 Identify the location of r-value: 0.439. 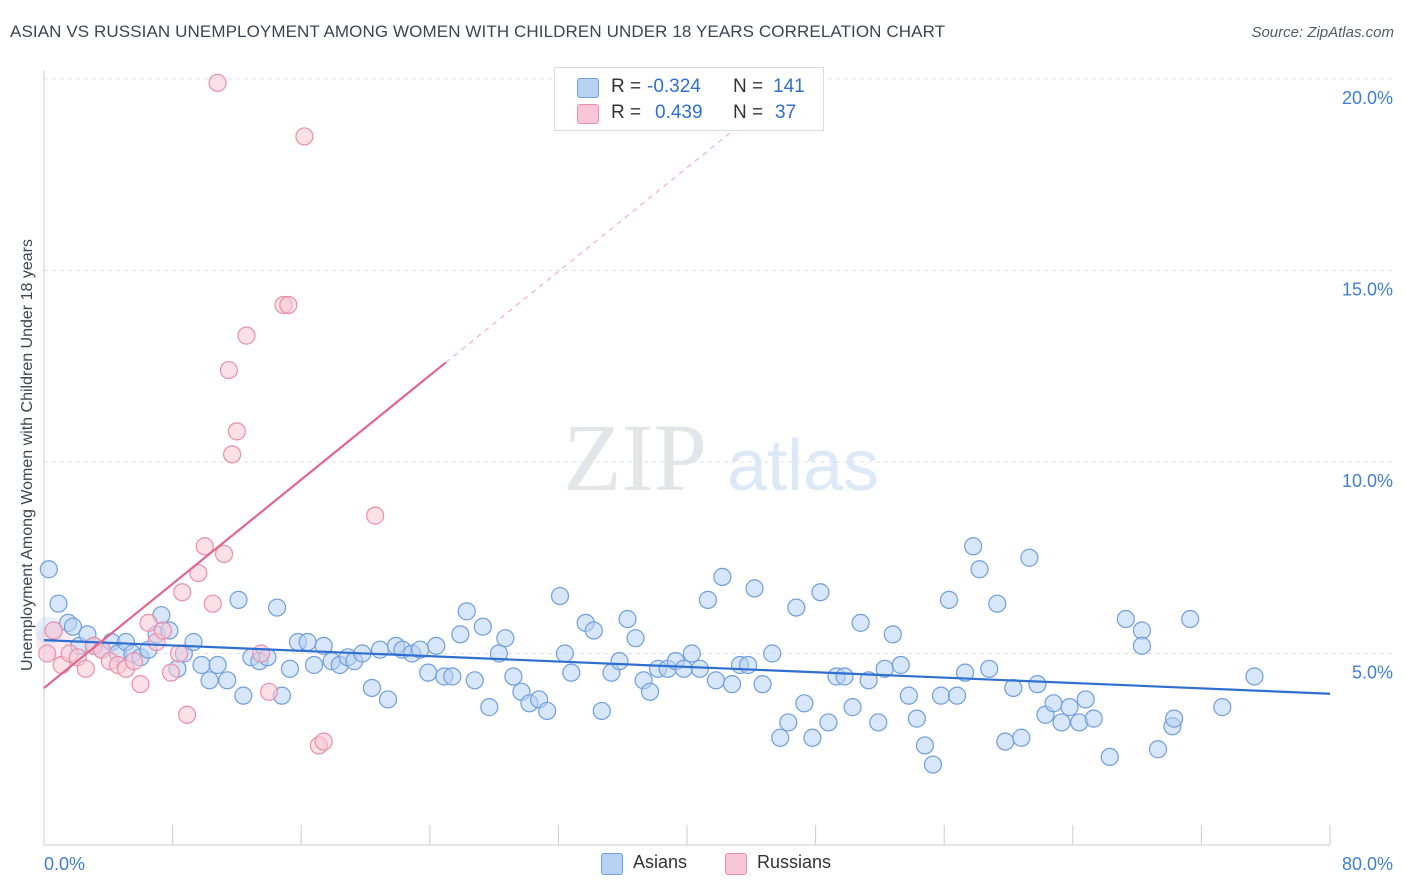
(679, 112).